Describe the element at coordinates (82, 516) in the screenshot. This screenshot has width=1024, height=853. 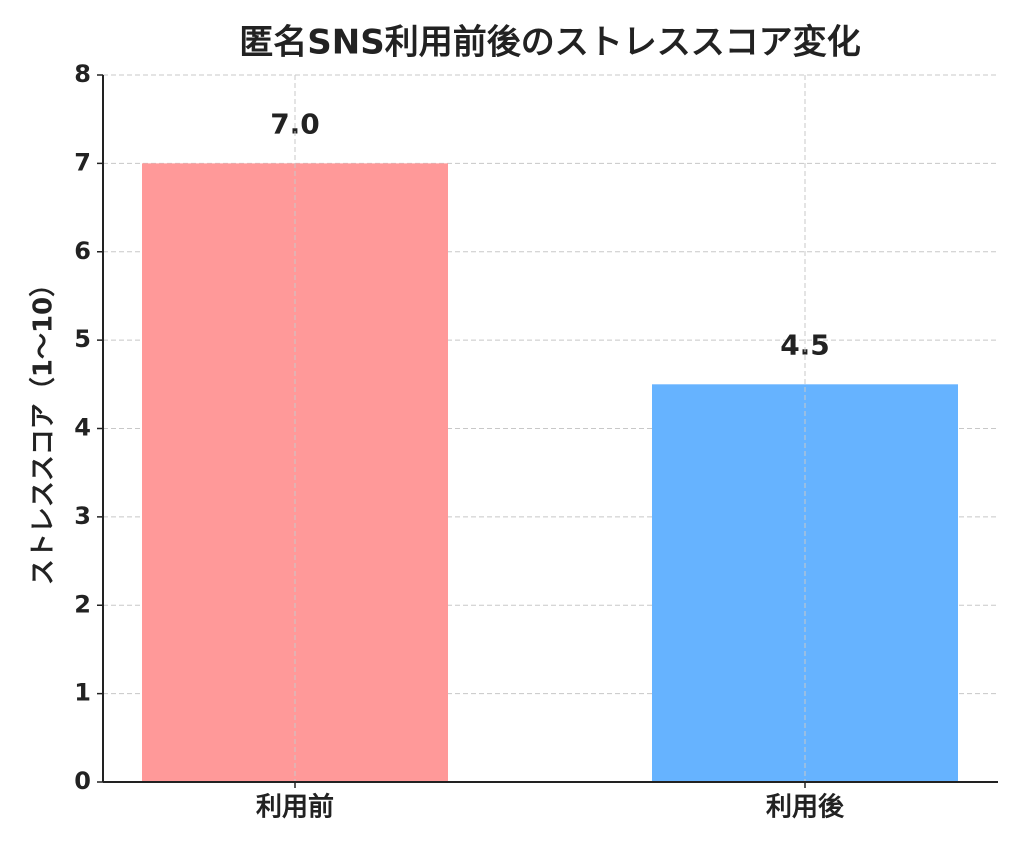
I see `y-tick-label: 3` at that location.